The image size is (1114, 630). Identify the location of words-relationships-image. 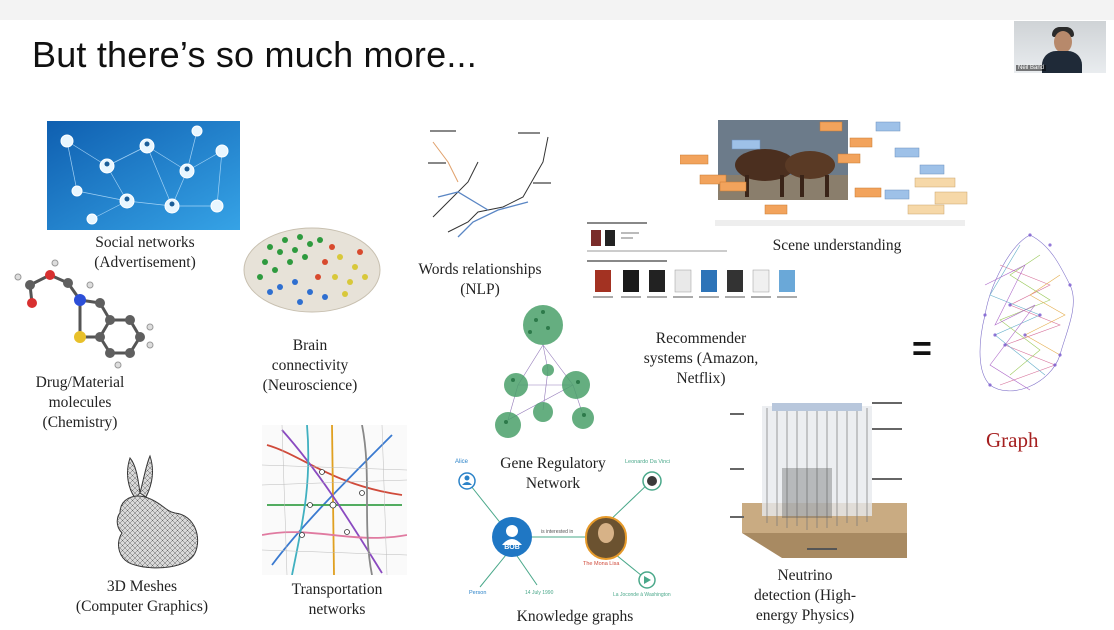
(489, 184).